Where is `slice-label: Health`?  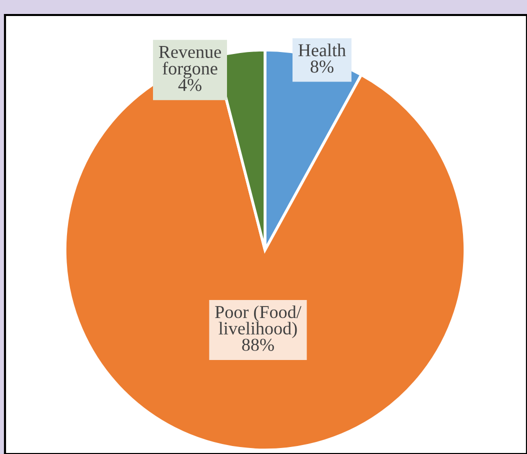
slice-label: Health is located at coordinates (322, 50).